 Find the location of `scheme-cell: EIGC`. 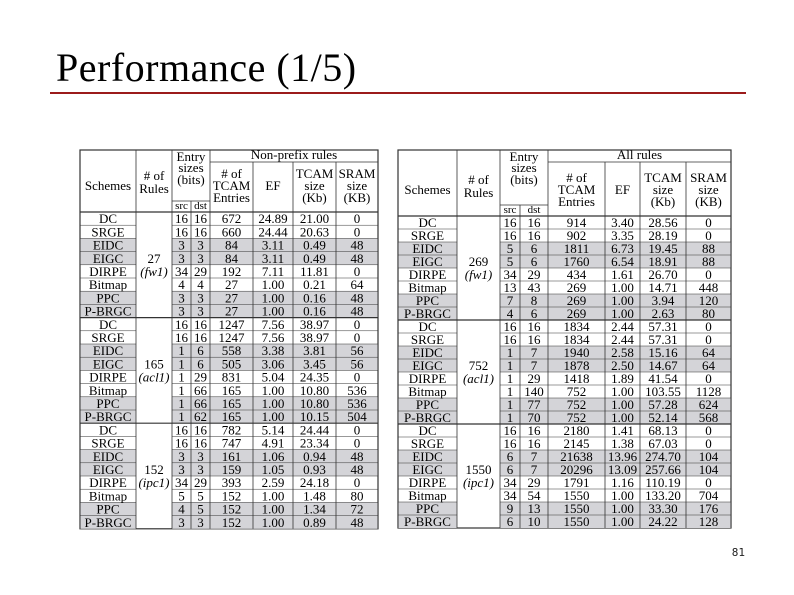

scheme-cell: EIGC is located at coordinates (108, 469).